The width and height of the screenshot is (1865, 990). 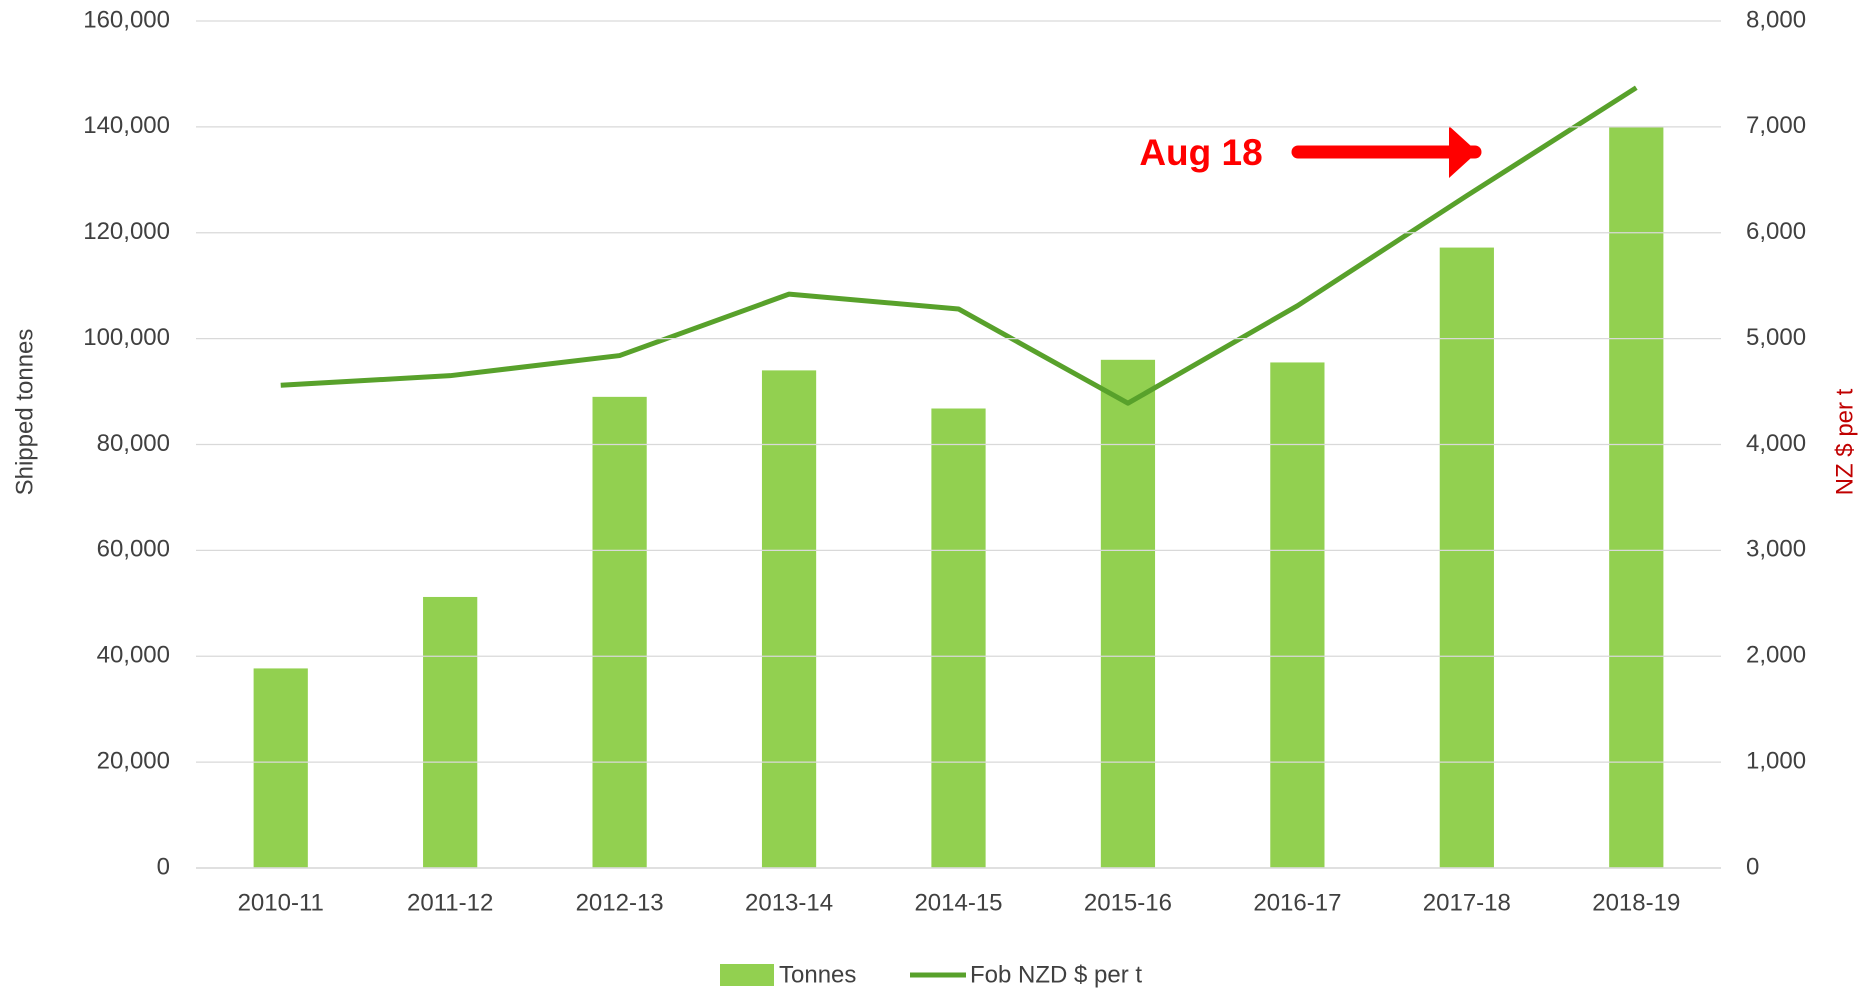 I want to click on y-tick-label: 160,000, so click(x=126, y=19).